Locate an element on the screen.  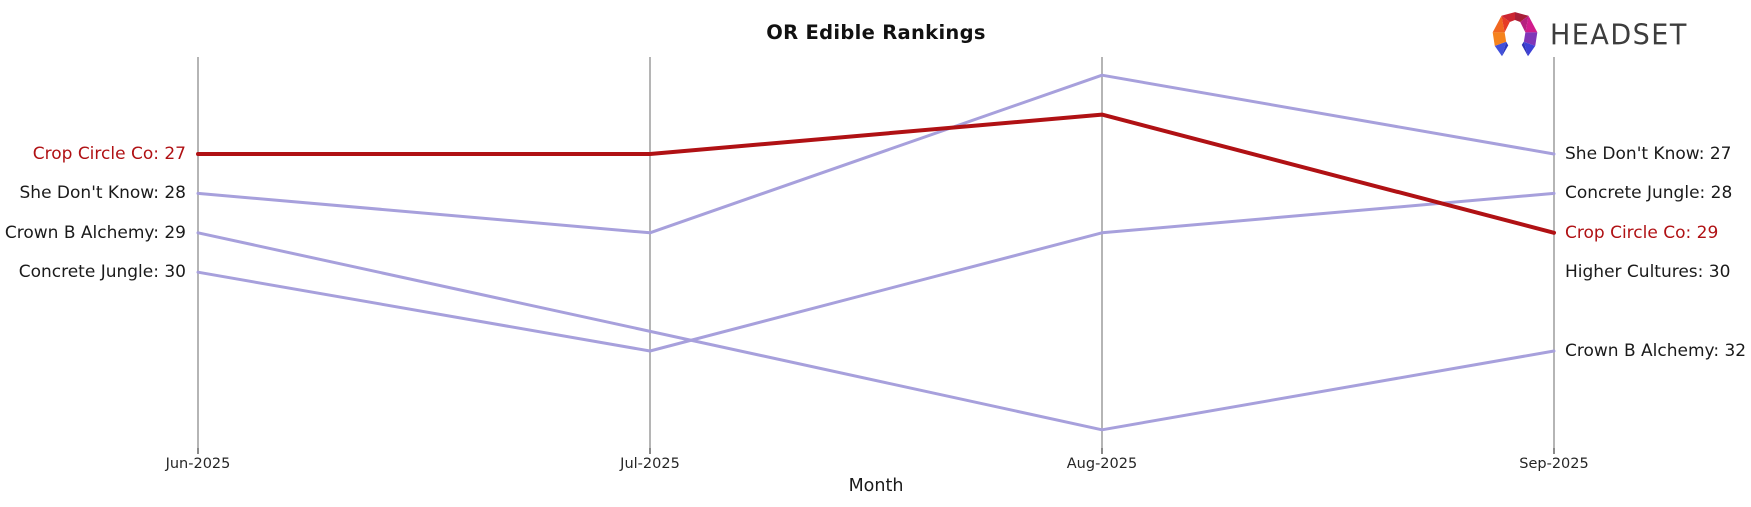
left-rank-label: Concrete Jungle: 30 is located at coordinates (102, 272).